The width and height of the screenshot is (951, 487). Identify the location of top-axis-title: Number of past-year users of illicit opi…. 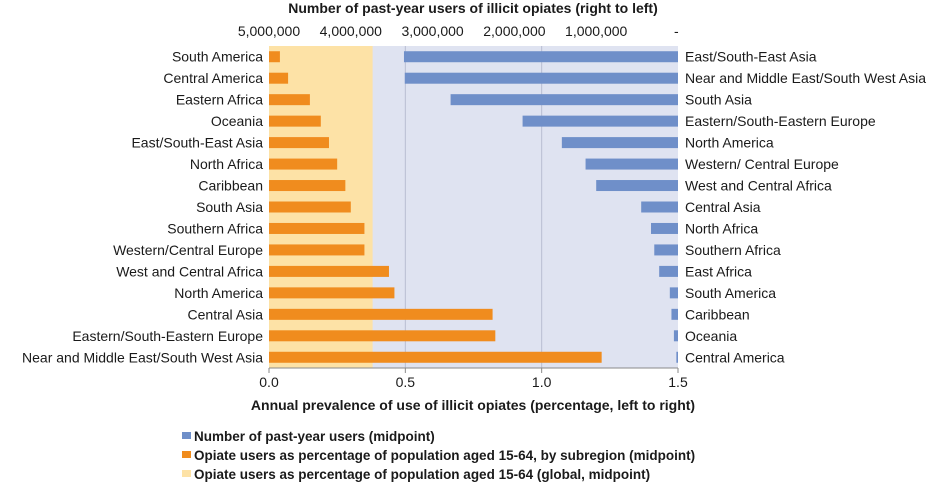
(473, 8).